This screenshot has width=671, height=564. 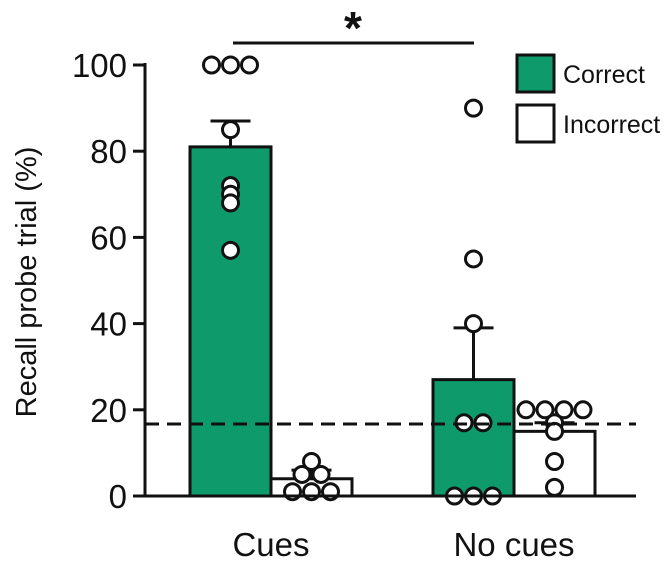 I want to click on y-tick-label: 60, so click(x=108, y=237).